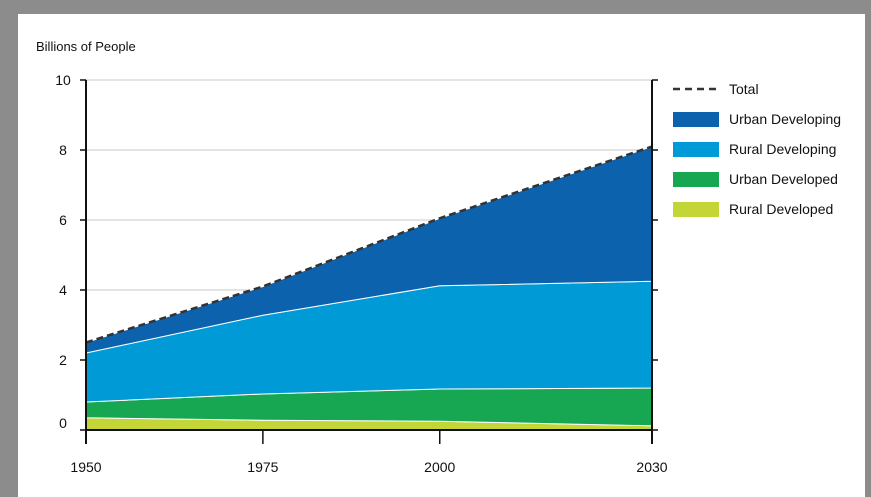  What do you see at coordinates (368, 467) in the screenshot?
I see `x-tick-labels: 1950 1975 2000 2030` at bounding box center [368, 467].